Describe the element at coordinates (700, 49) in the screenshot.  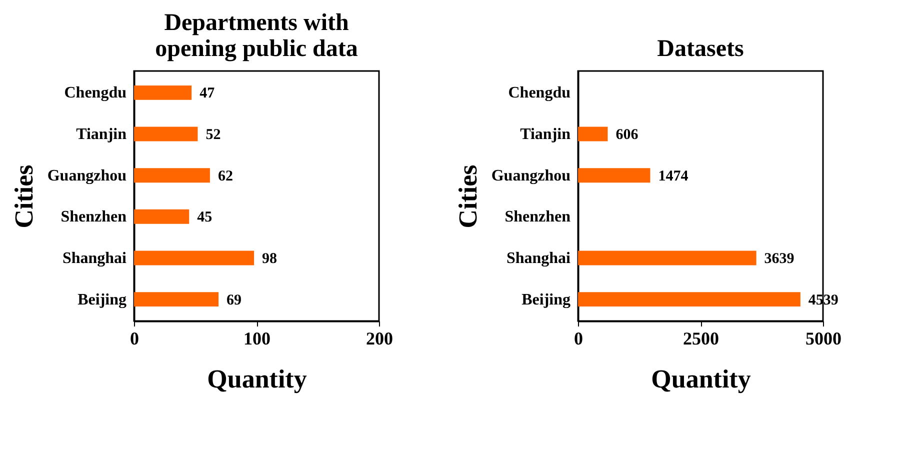
I see `chart-title: Datasets` at that location.